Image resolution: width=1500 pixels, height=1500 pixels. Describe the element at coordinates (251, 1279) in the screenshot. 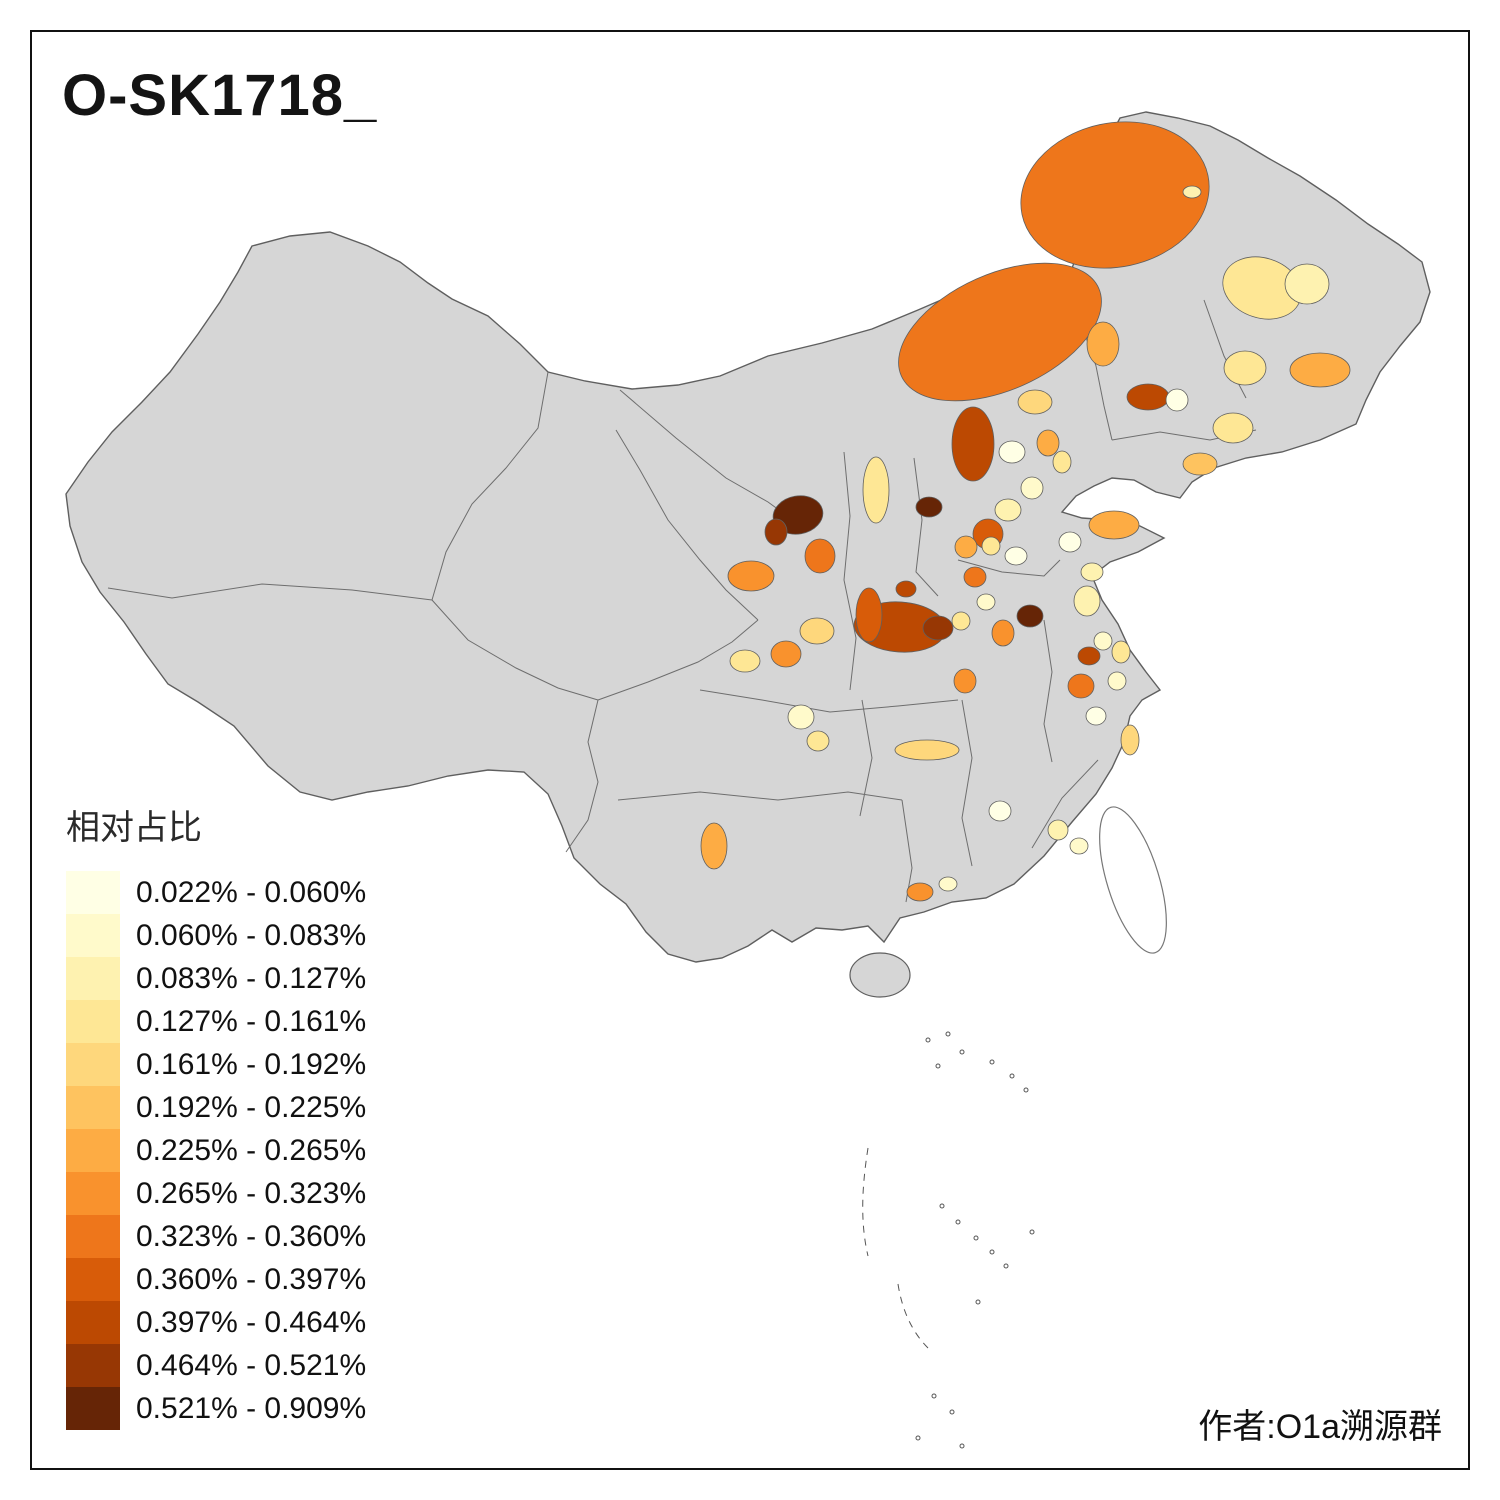

I see `legend-label: 0.360% - 0.397%` at that location.